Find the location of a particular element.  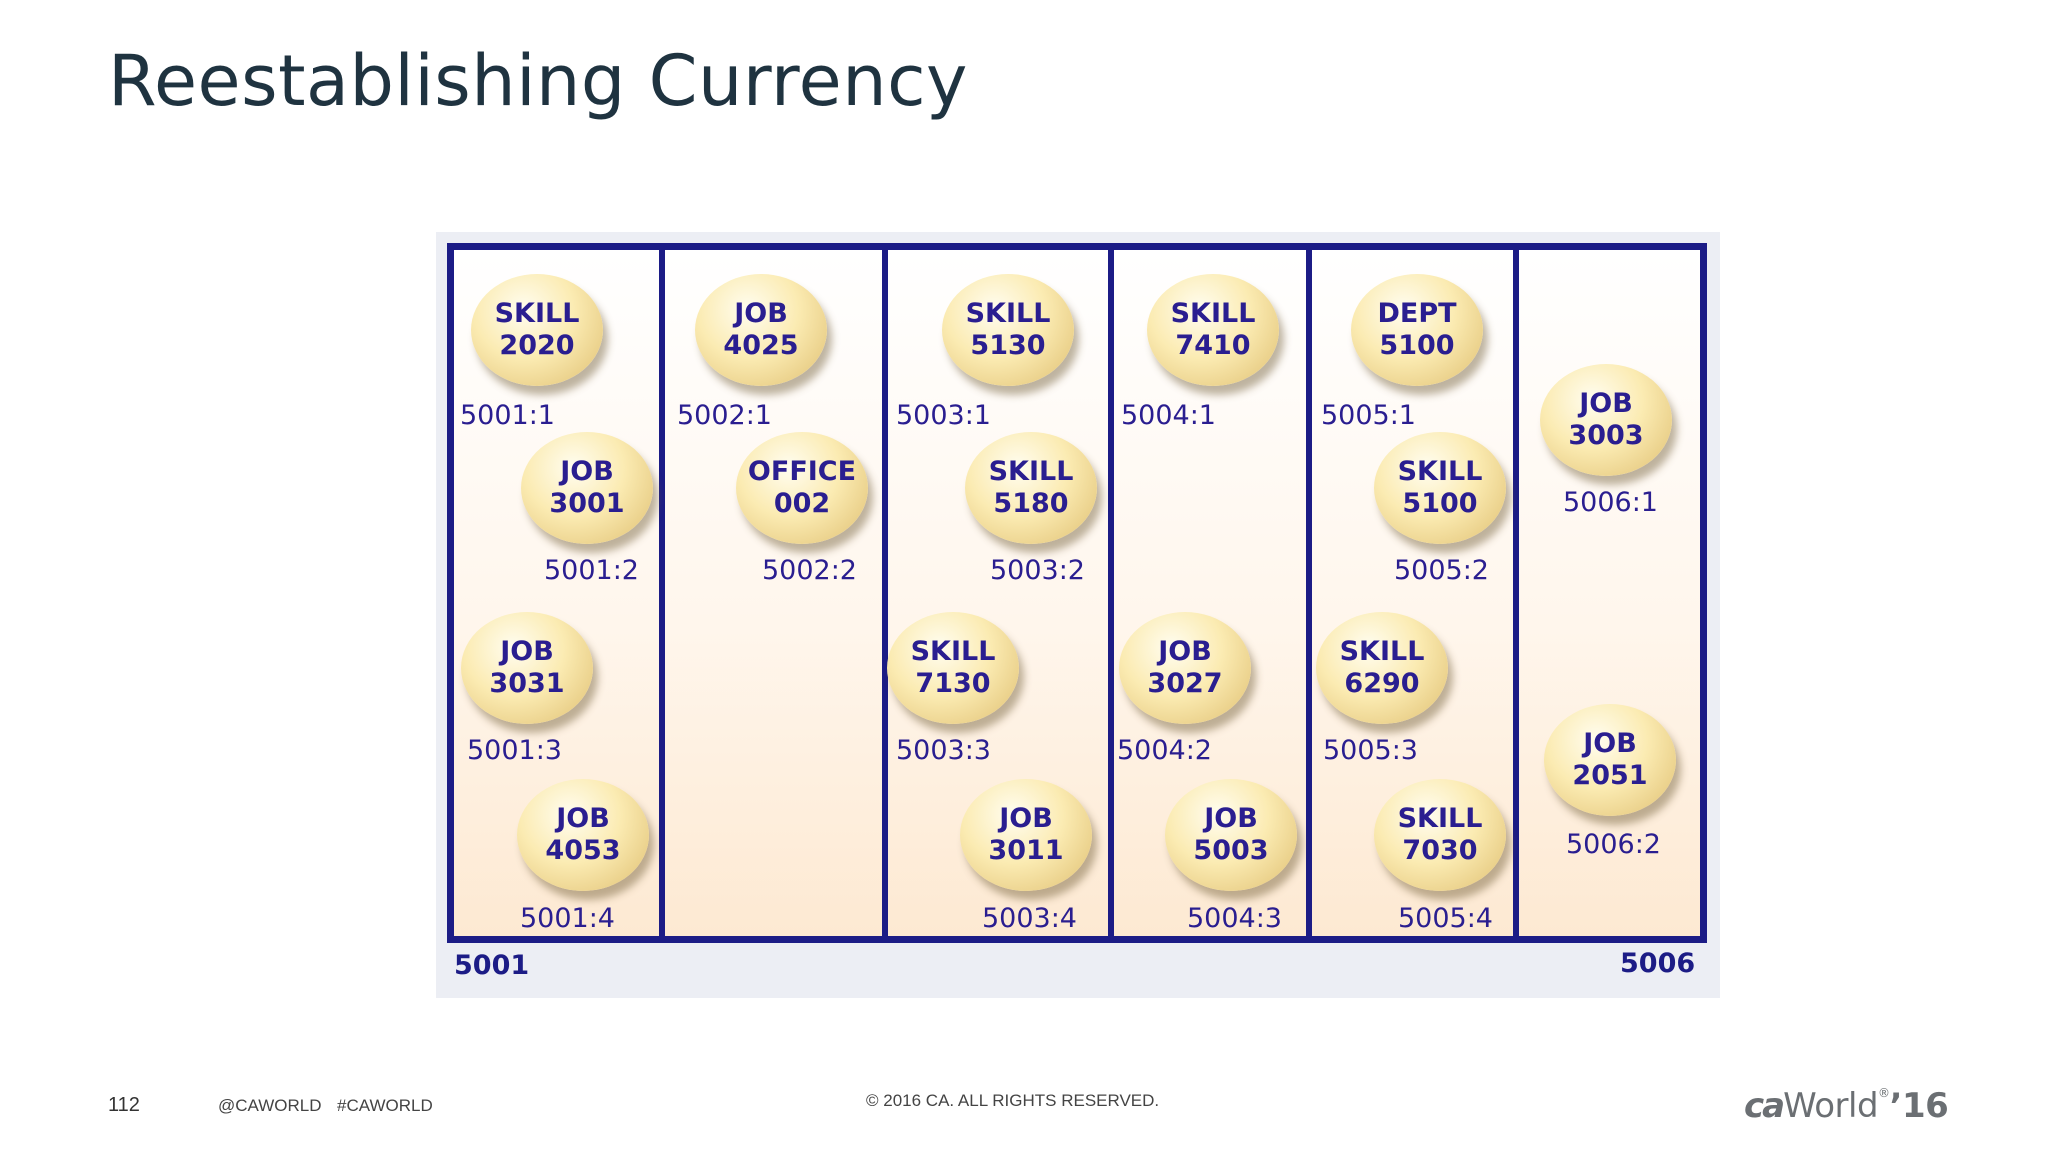

record-id: 3011 is located at coordinates (1026, 850).